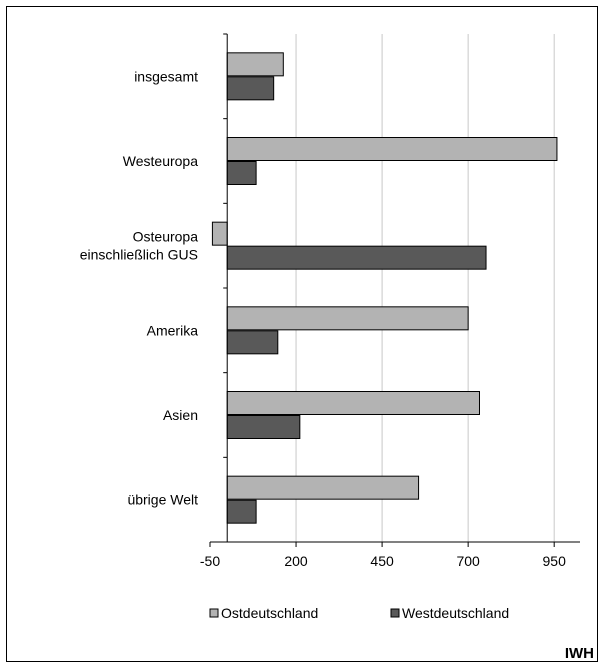 The height and width of the screenshot is (666, 602). I want to click on legend: Ostdeutschland Westdeutschland, so click(359, 613).